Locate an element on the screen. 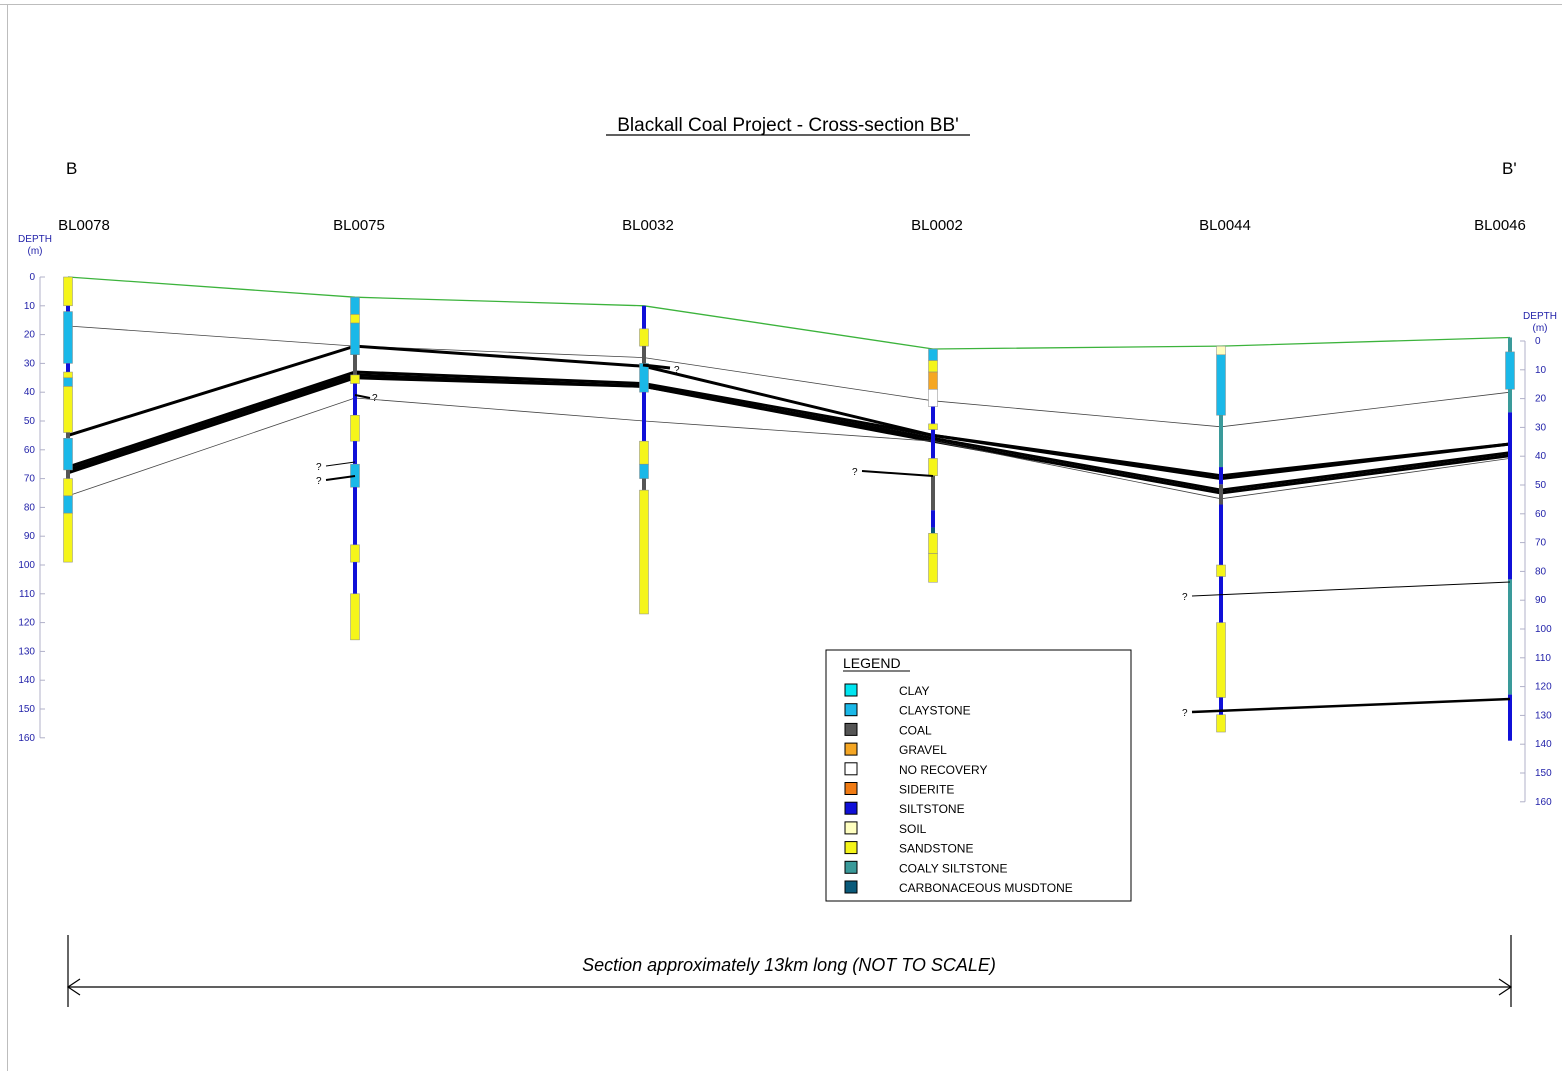 Image resolution: width=1562 pixels, height=1071 pixels. ground-surface-line is located at coordinates (789, 313).